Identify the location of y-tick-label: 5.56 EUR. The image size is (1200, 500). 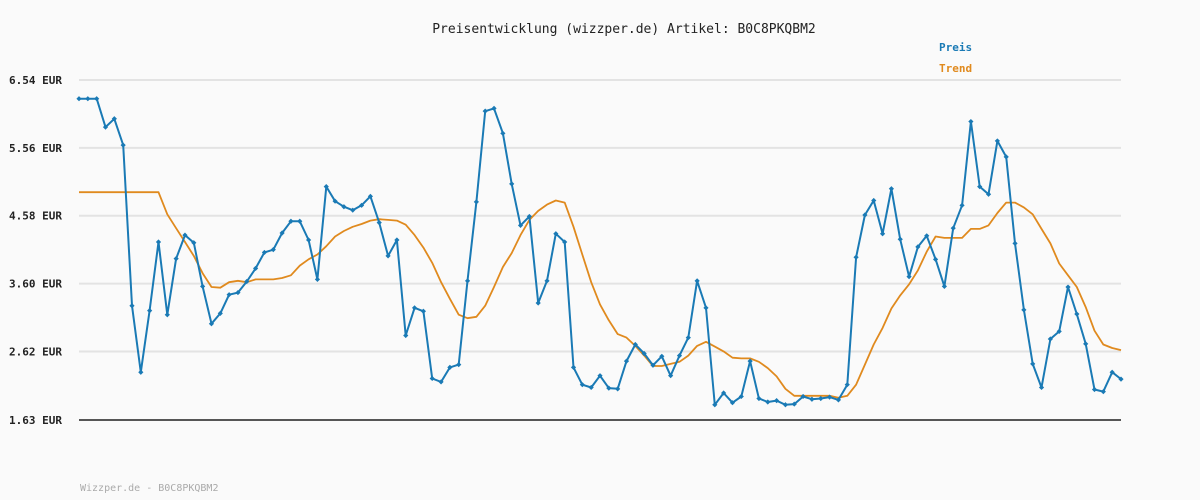
(35, 148).